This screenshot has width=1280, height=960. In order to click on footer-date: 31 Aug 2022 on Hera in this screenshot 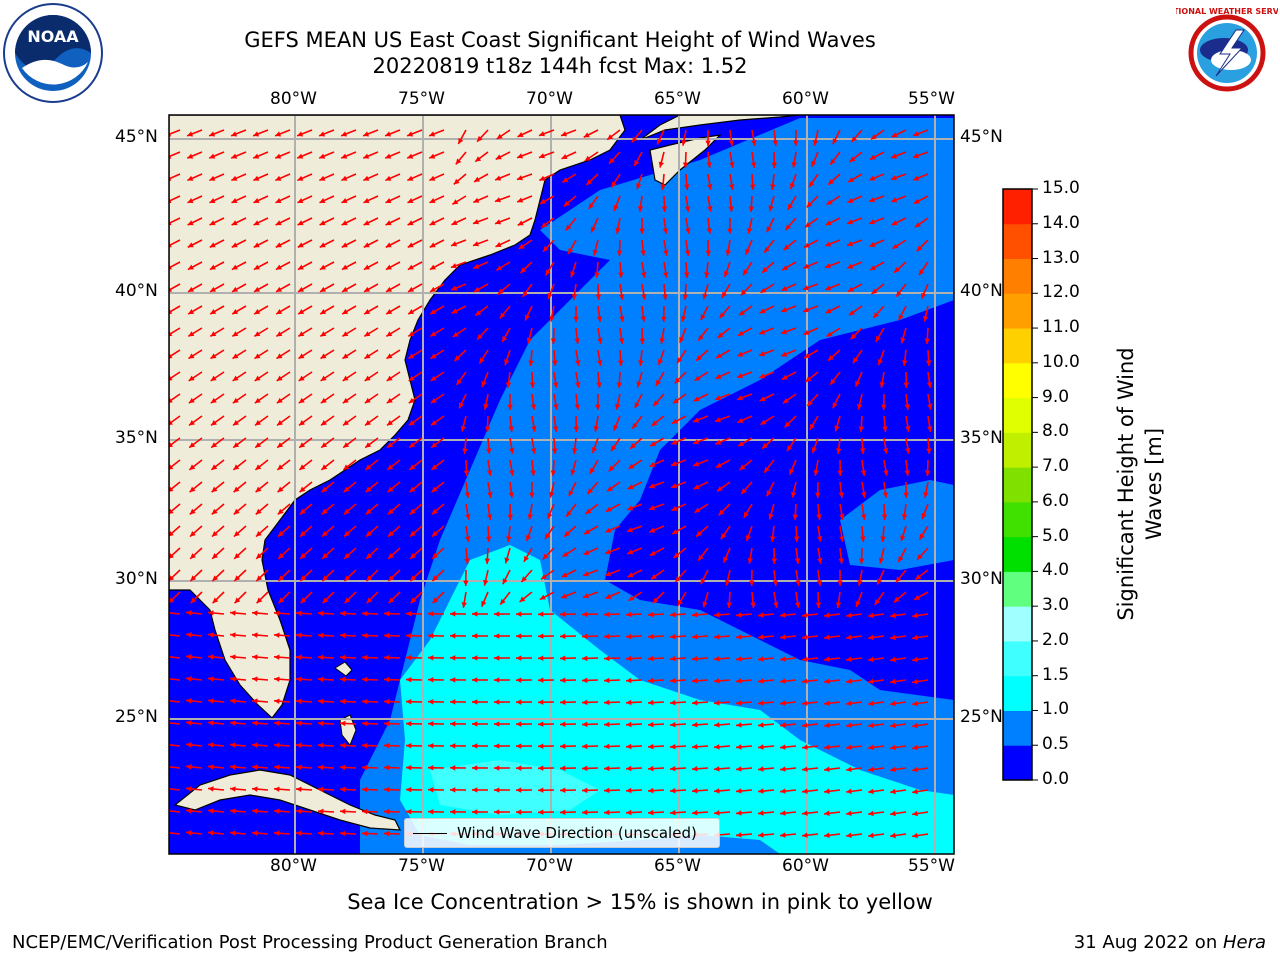, I will do `click(1170, 942)`.